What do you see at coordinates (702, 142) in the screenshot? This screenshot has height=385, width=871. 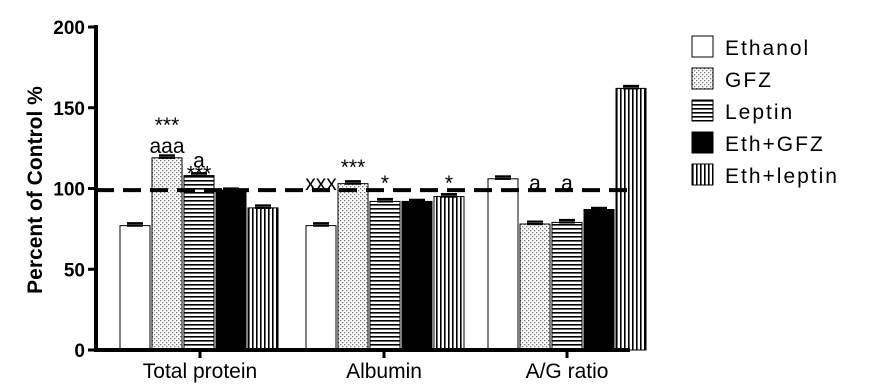 I see `legend-swatch-eth-gfz` at bounding box center [702, 142].